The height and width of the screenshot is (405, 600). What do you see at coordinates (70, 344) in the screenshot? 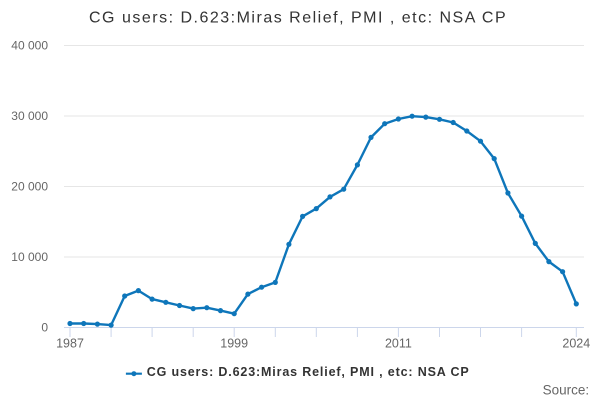
I see `svg-text: 1987` at bounding box center [70, 344].